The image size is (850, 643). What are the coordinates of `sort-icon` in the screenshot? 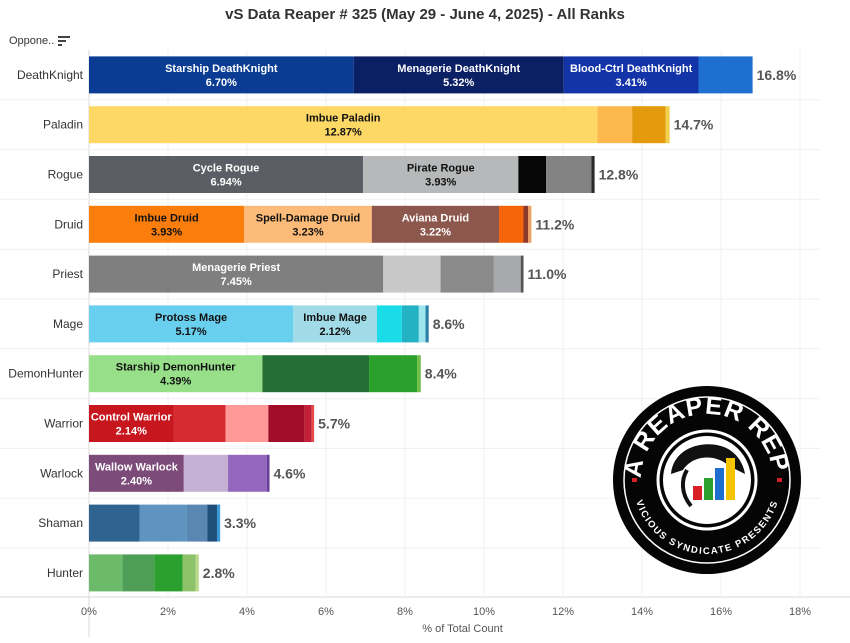 It's located at (64, 41).